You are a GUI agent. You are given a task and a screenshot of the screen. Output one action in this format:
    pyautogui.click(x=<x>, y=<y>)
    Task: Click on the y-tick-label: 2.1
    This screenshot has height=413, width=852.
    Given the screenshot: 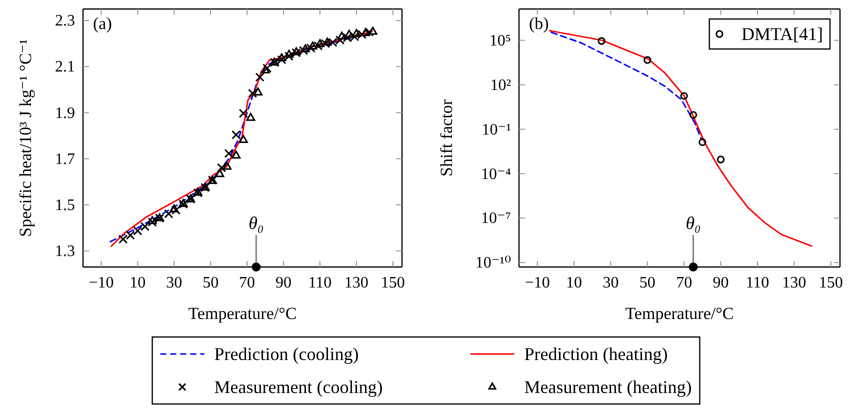 What is the action you would take?
    pyautogui.click(x=65, y=67)
    